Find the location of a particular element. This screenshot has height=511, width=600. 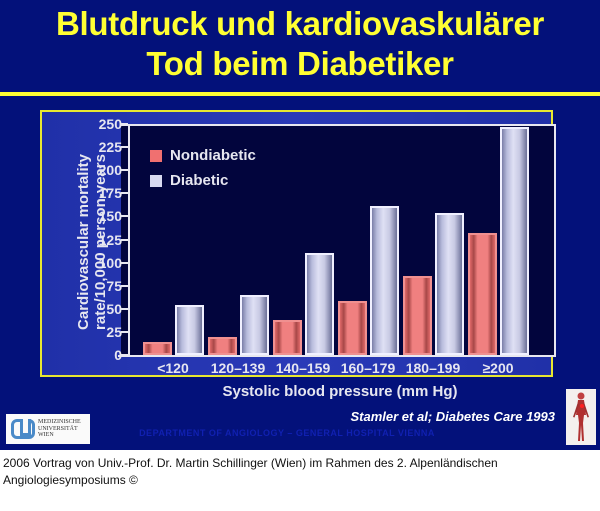

y-tick-label: 200 is located at coordinates (110, 170).